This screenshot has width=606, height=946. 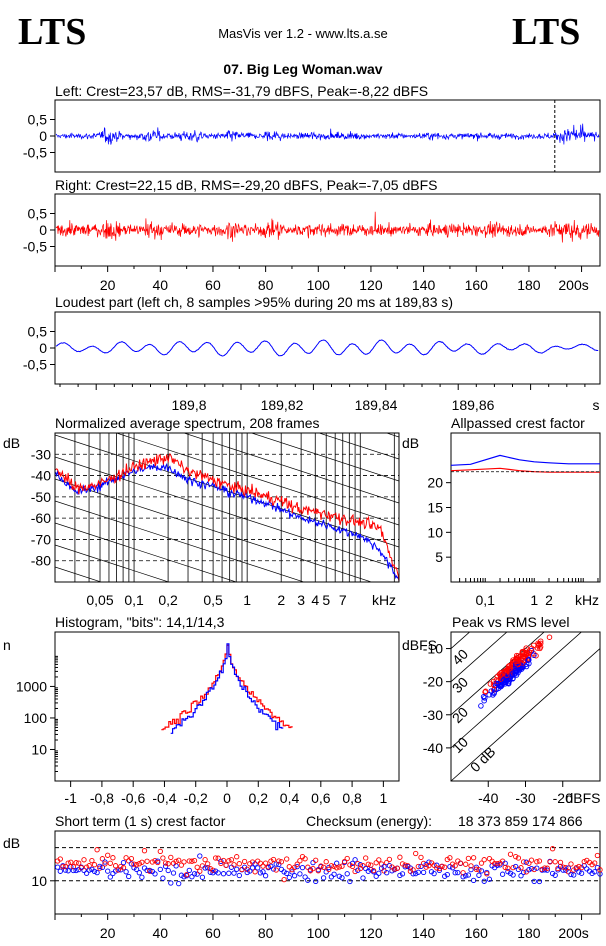 What do you see at coordinates (301, 600) in the screenshot?
I see `x-tick-label: 3` at bounding box center [301, 600].